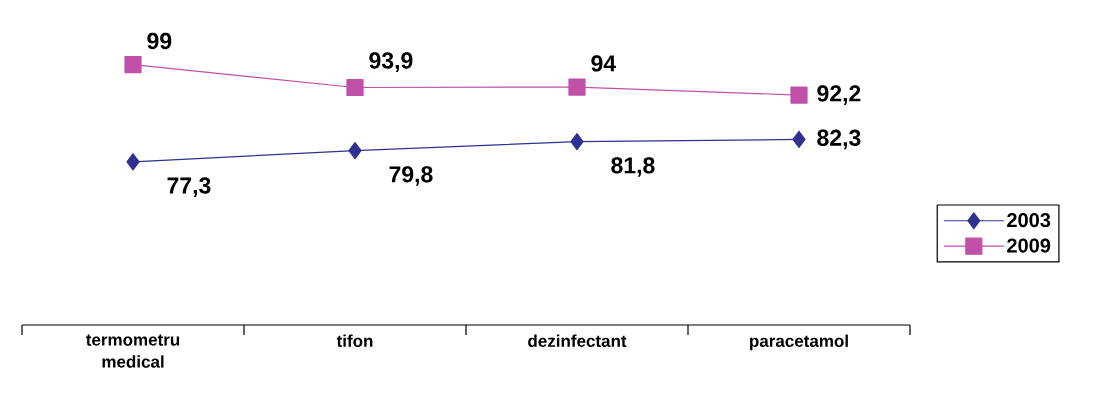  Describe the element at coordinates (132, 351) in the screenshot. I see `x-tick-label: termometru medical` at that location.